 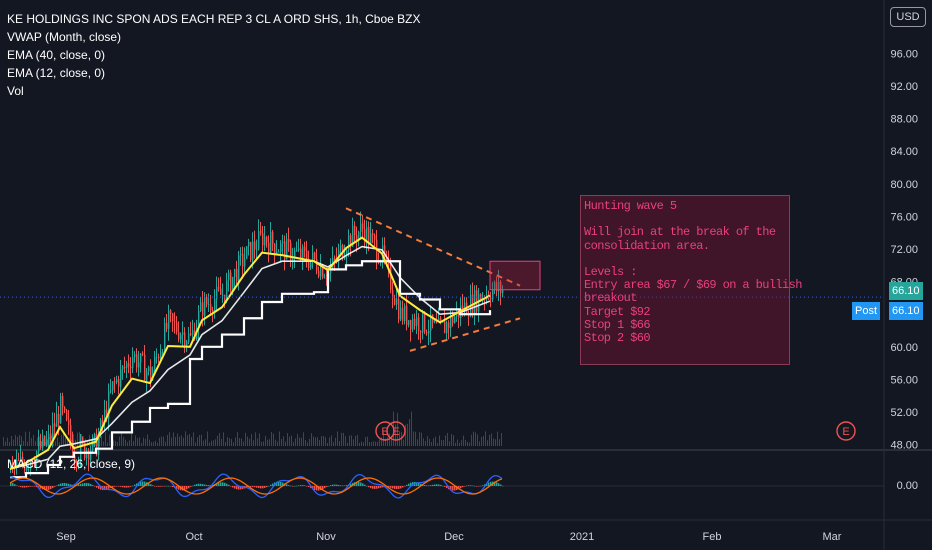 I want to click on currency-button: USD, so click(x=908, y=17).